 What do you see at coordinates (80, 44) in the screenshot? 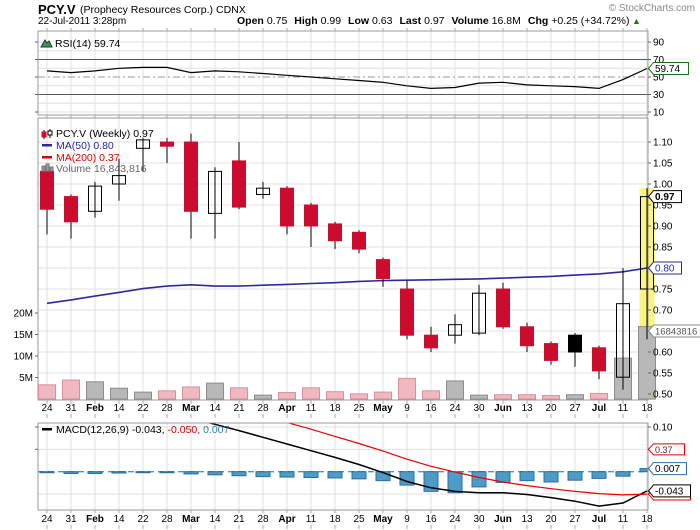
I see `rsi-legend: RSI(14) 59.74` at bounding box center [80, 44].